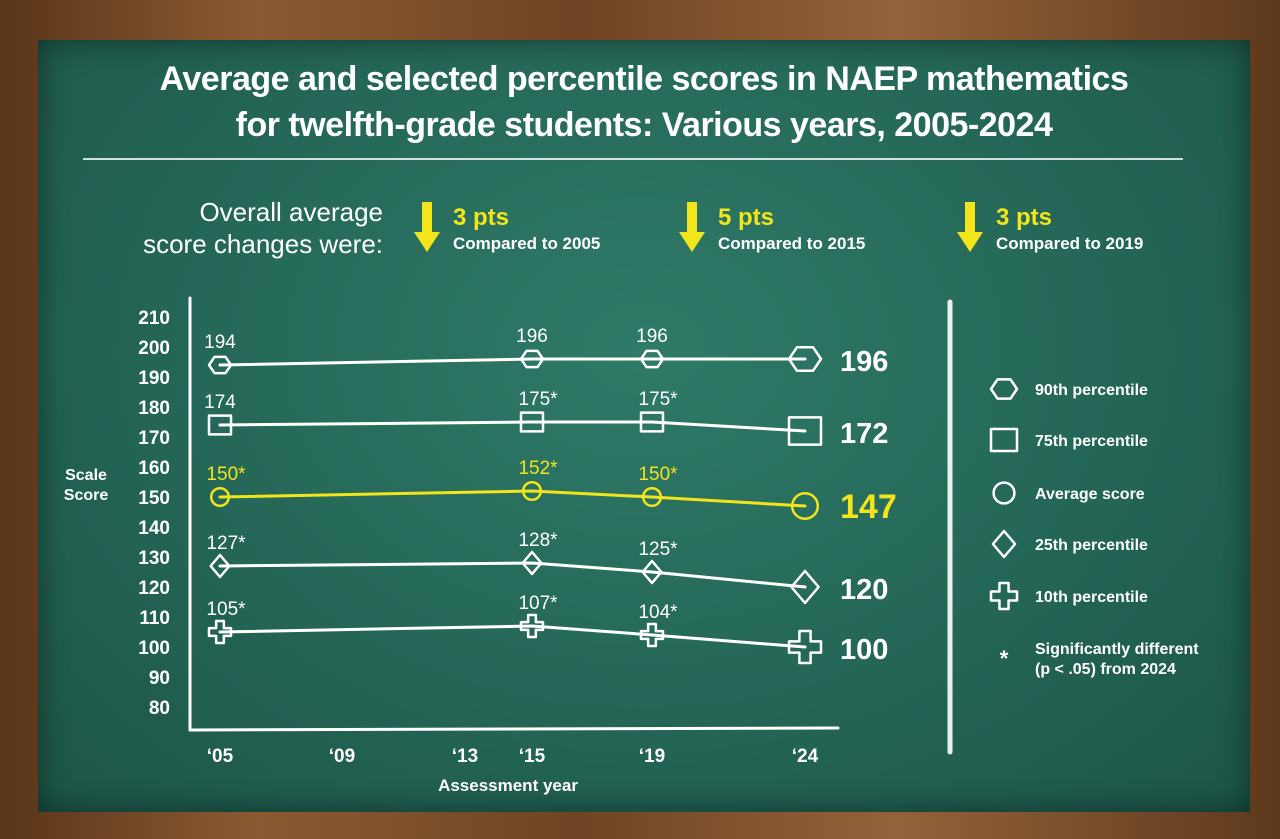 This screenshot has height=839, width=1280. What do you see at coordinates (154, 348) in the screenshot?
I see `y-tick-label: 200` at bounding box center [154, 348].